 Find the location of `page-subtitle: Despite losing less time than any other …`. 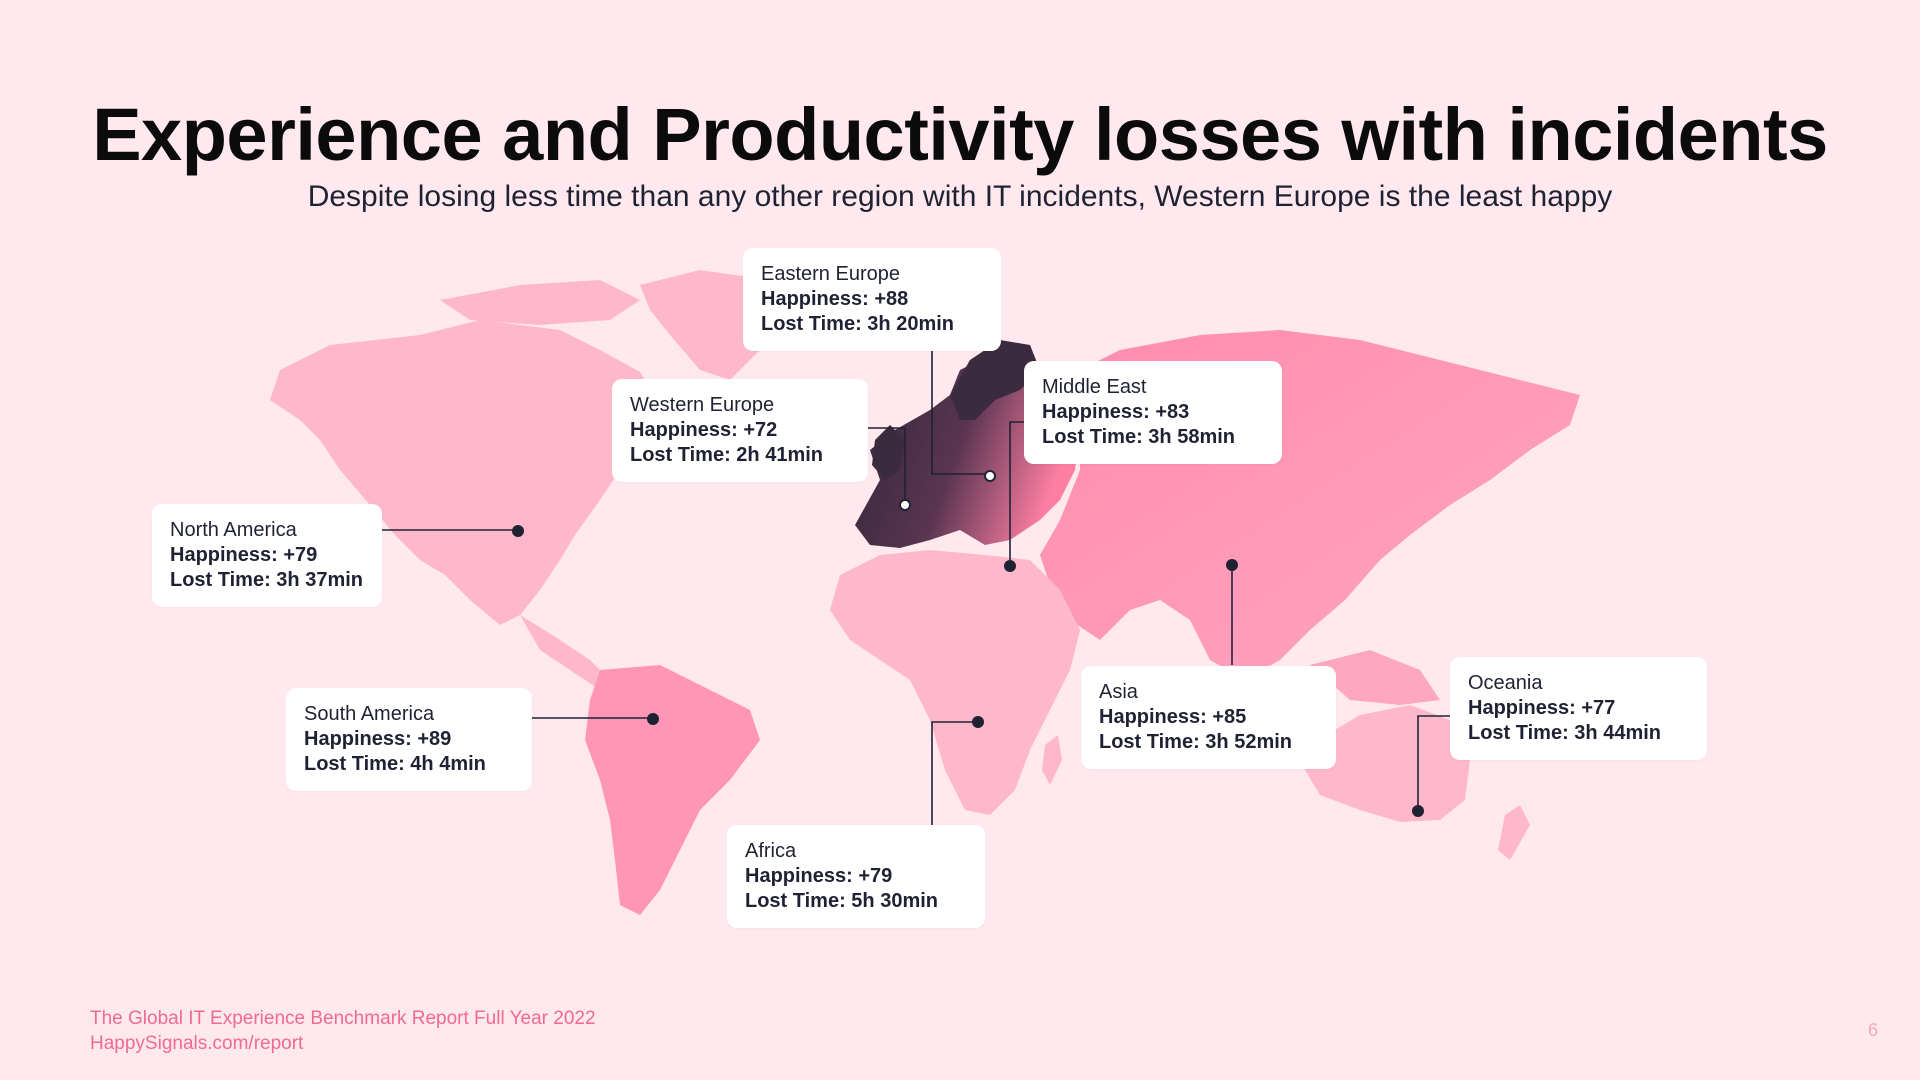

page-subtitle: Despite losing less time than any other … is located at coordinates (960, 196).